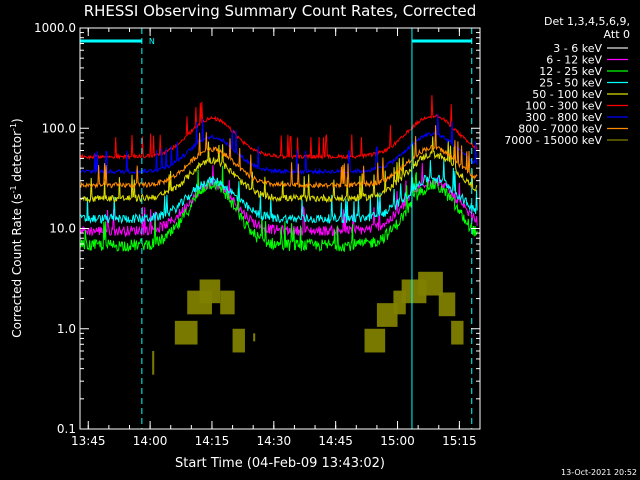  Describe the element at coordinates (13, 127) in the screenshot. I see `y-label-sup-2: -1` at that location.